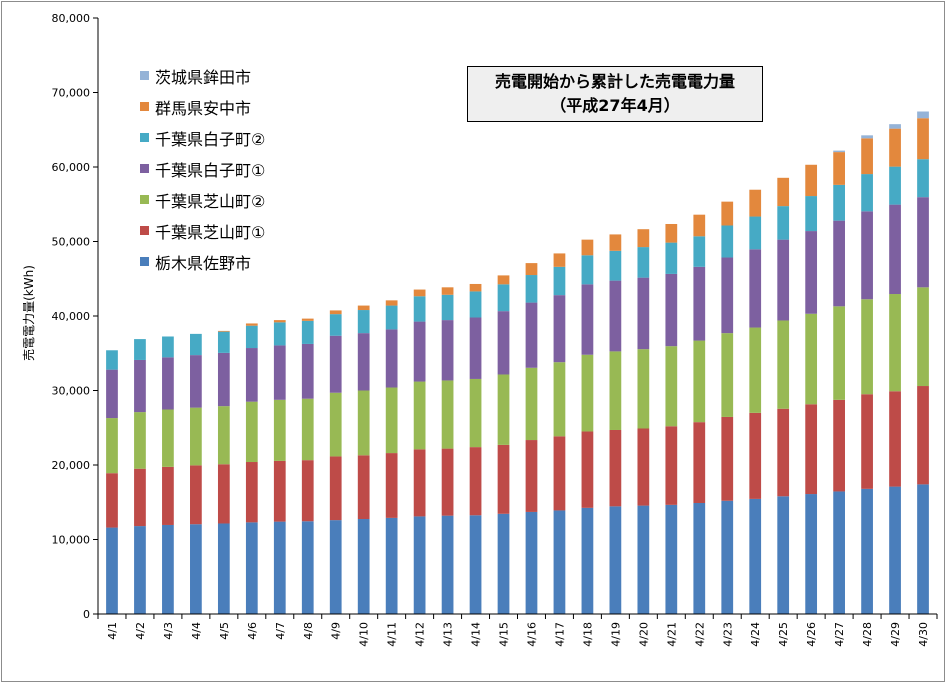 The width and height of the screenshot is (948, 685). I want to click on y-tick-label: 80,000, so click(71, 18).